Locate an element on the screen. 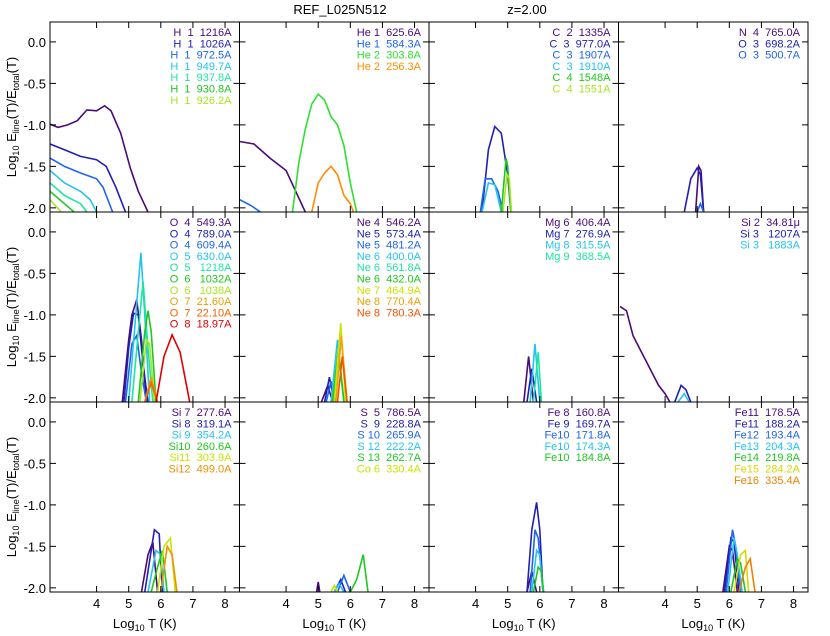 Image resolution: width=830 pixels, height=636 pixels. legend-entry: O 3 500.7A is located at coordinates (769, 56).